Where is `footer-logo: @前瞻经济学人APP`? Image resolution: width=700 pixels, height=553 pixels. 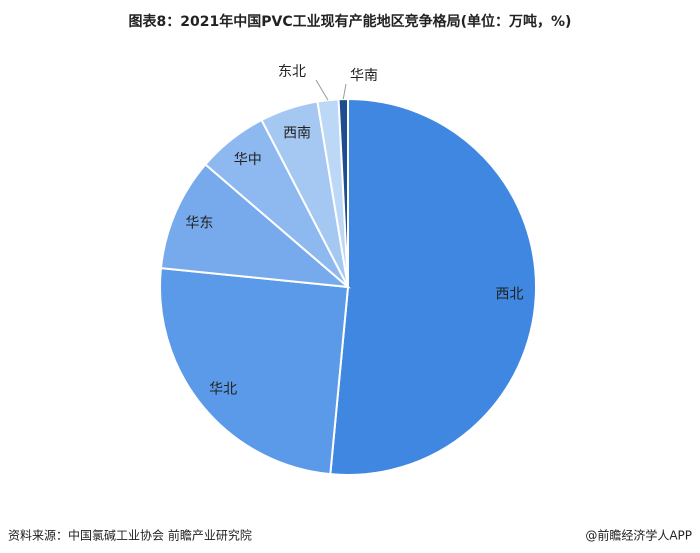
footer-logo: @前瞻经济学人APP is located at coordinates (638, 535).